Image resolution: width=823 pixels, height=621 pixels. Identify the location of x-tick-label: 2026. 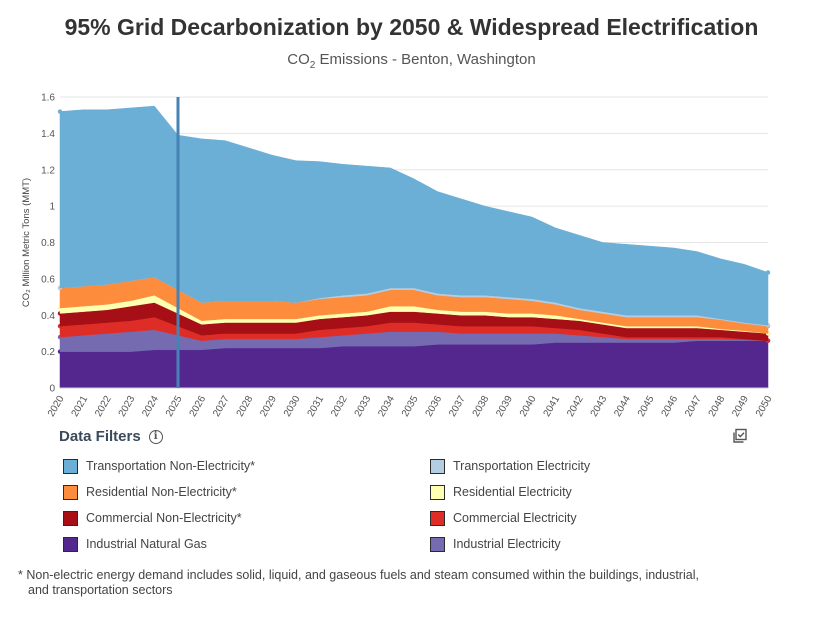
(198, 406).